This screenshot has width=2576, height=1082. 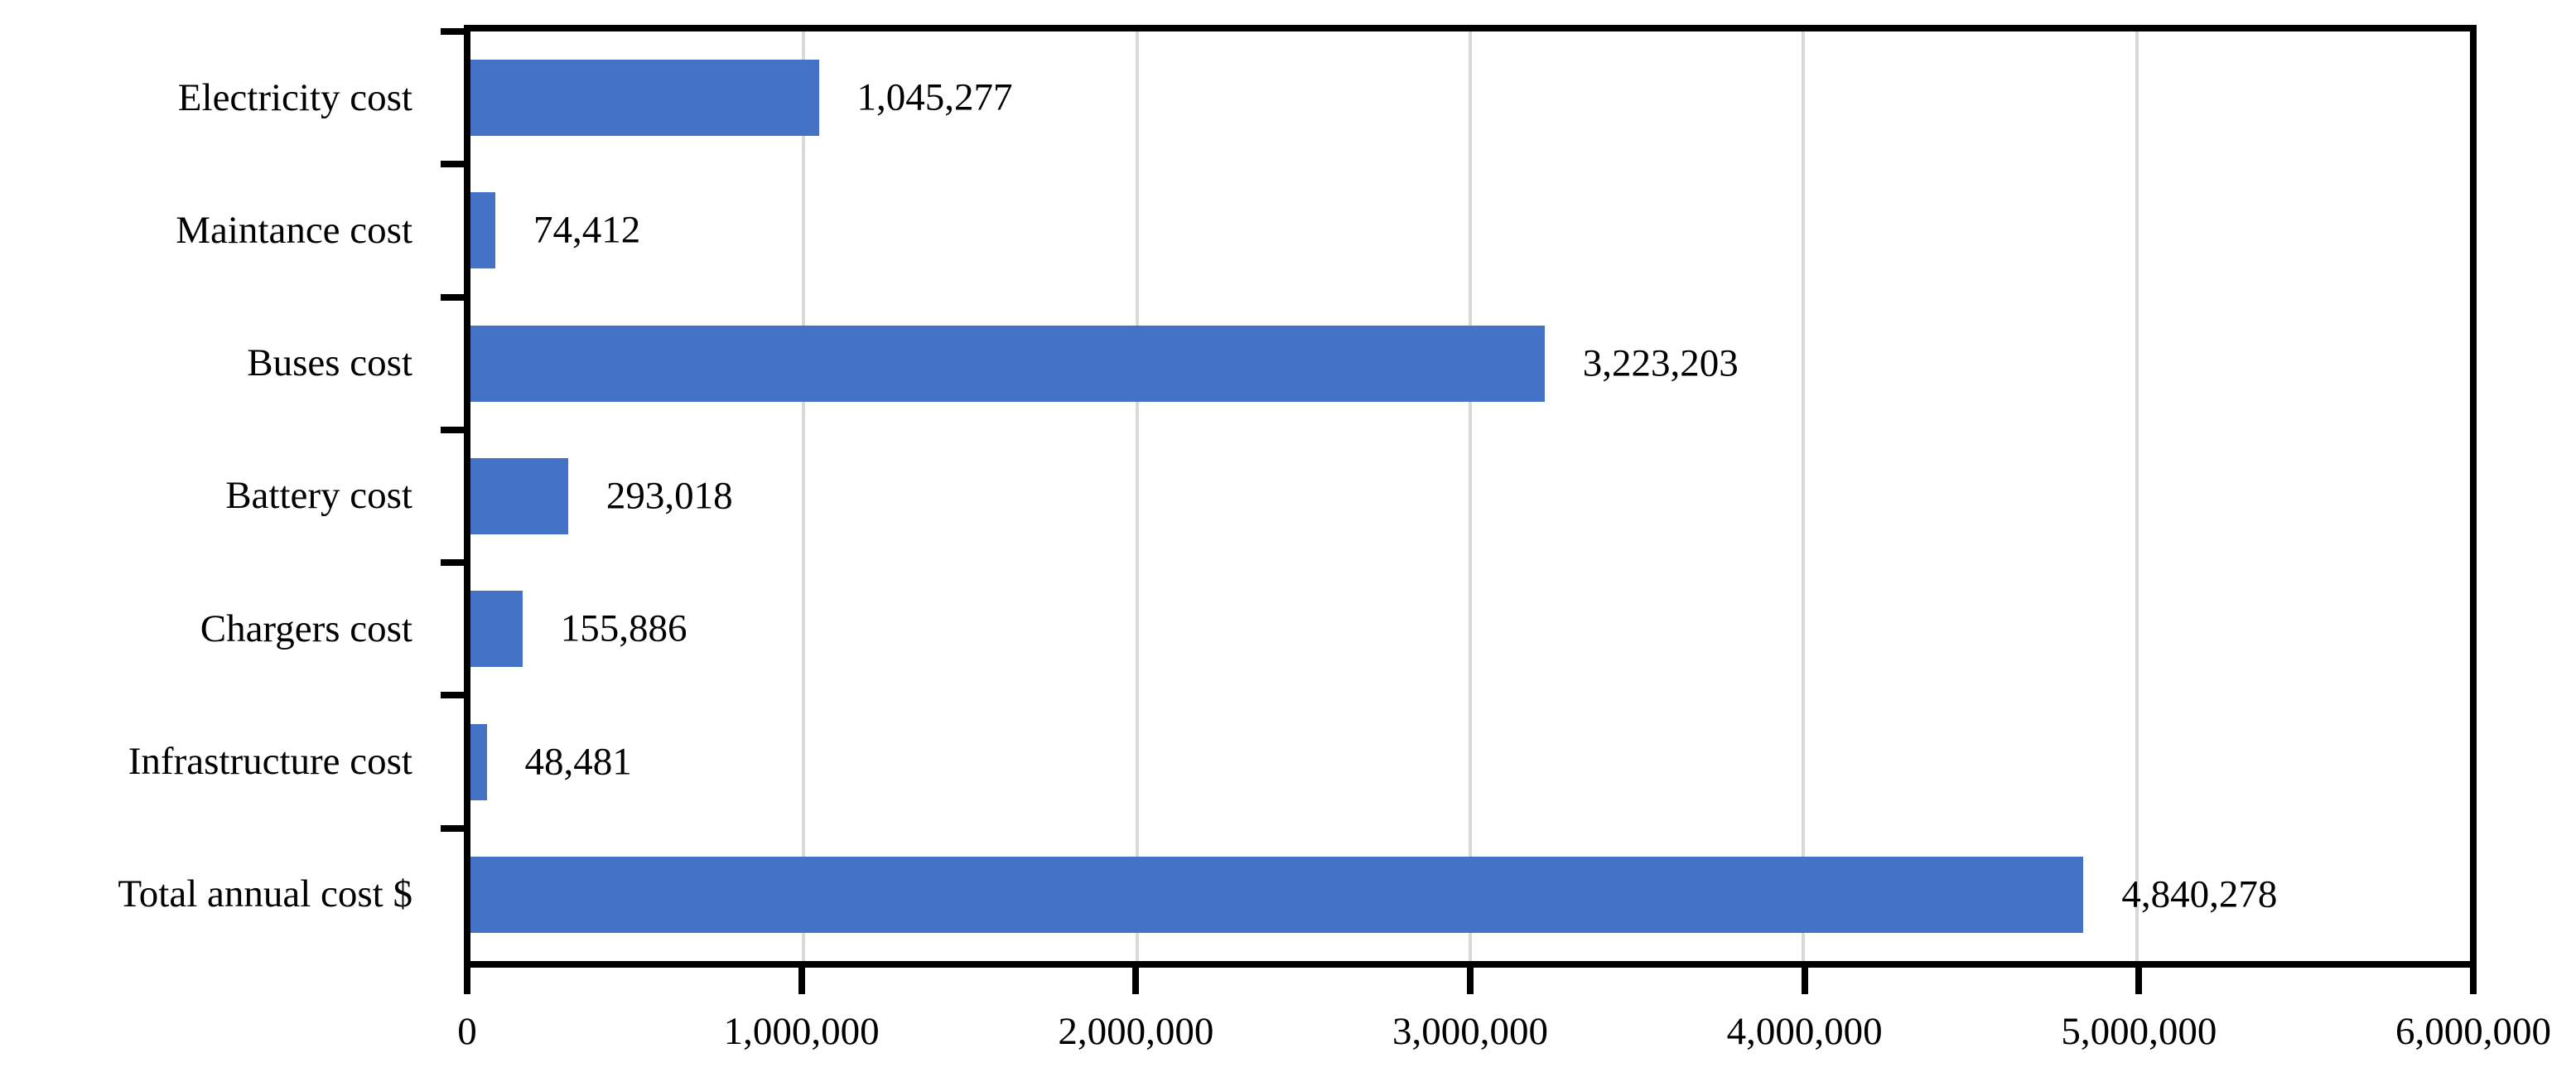 I want to click on category-label: Infrastructure cost, so click(x=270, y=762).